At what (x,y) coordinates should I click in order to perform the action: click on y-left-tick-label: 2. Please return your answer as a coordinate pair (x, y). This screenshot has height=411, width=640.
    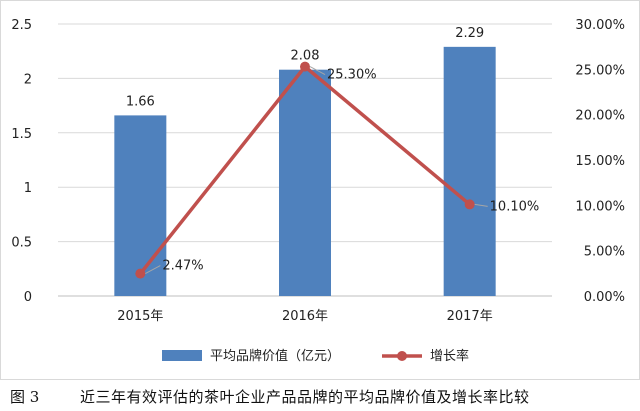
    Looking at the image, I should click on (28, 79).